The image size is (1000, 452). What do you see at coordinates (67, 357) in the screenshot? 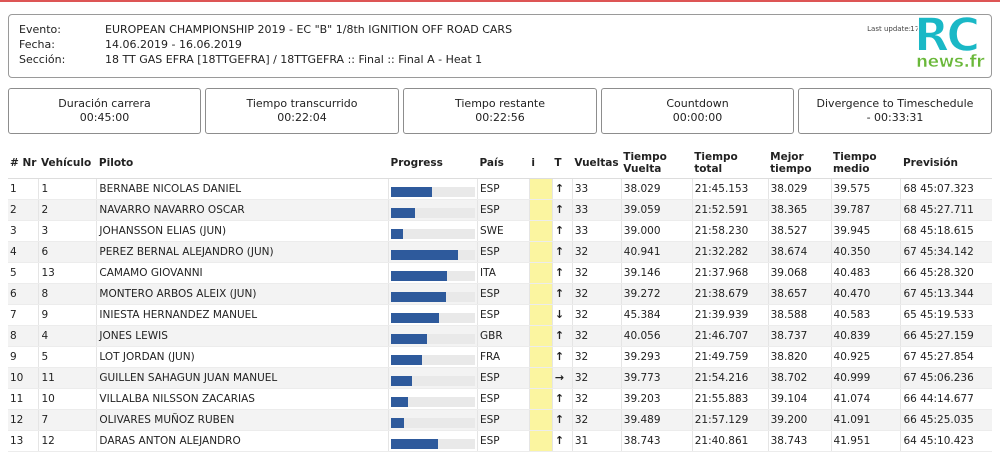
I see `cell-vehicle: 5` at bounding box center [67, 357].